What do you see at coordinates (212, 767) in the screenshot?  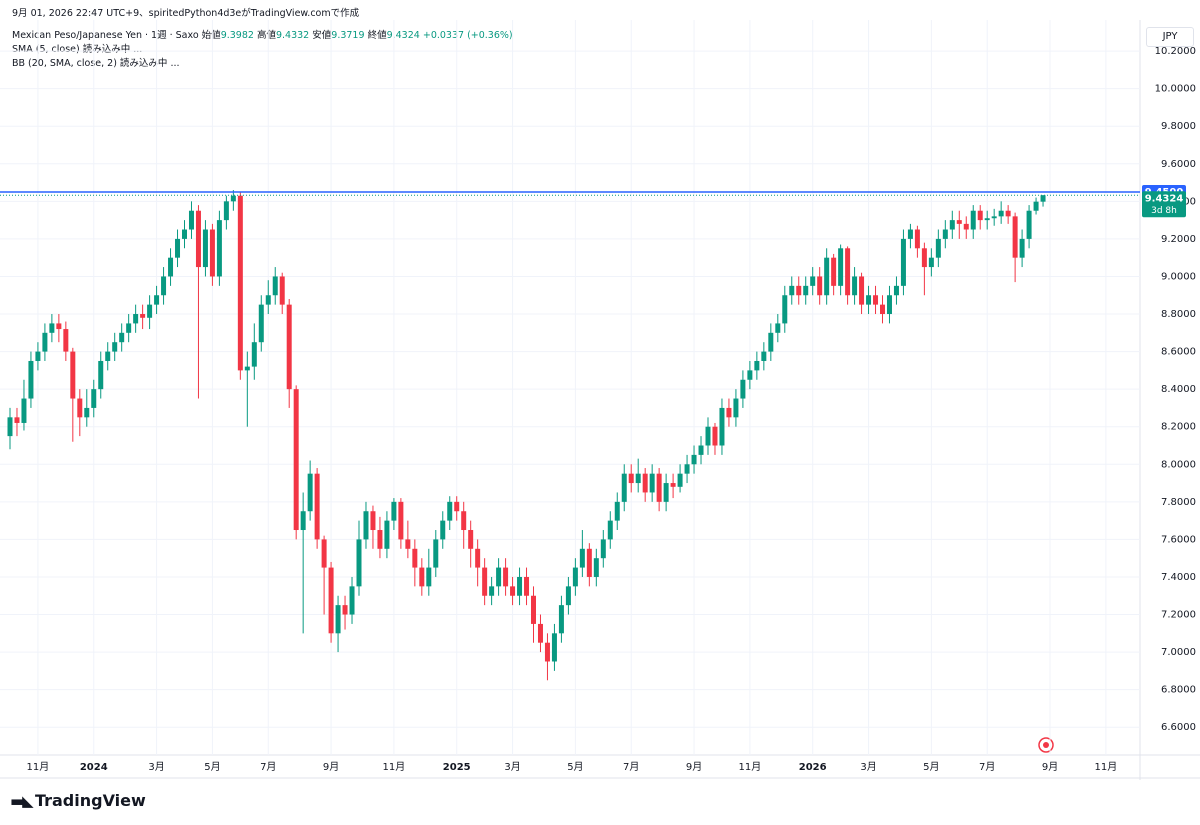 I see `x-tick-label: 5月` at bounding box center [212, 767].